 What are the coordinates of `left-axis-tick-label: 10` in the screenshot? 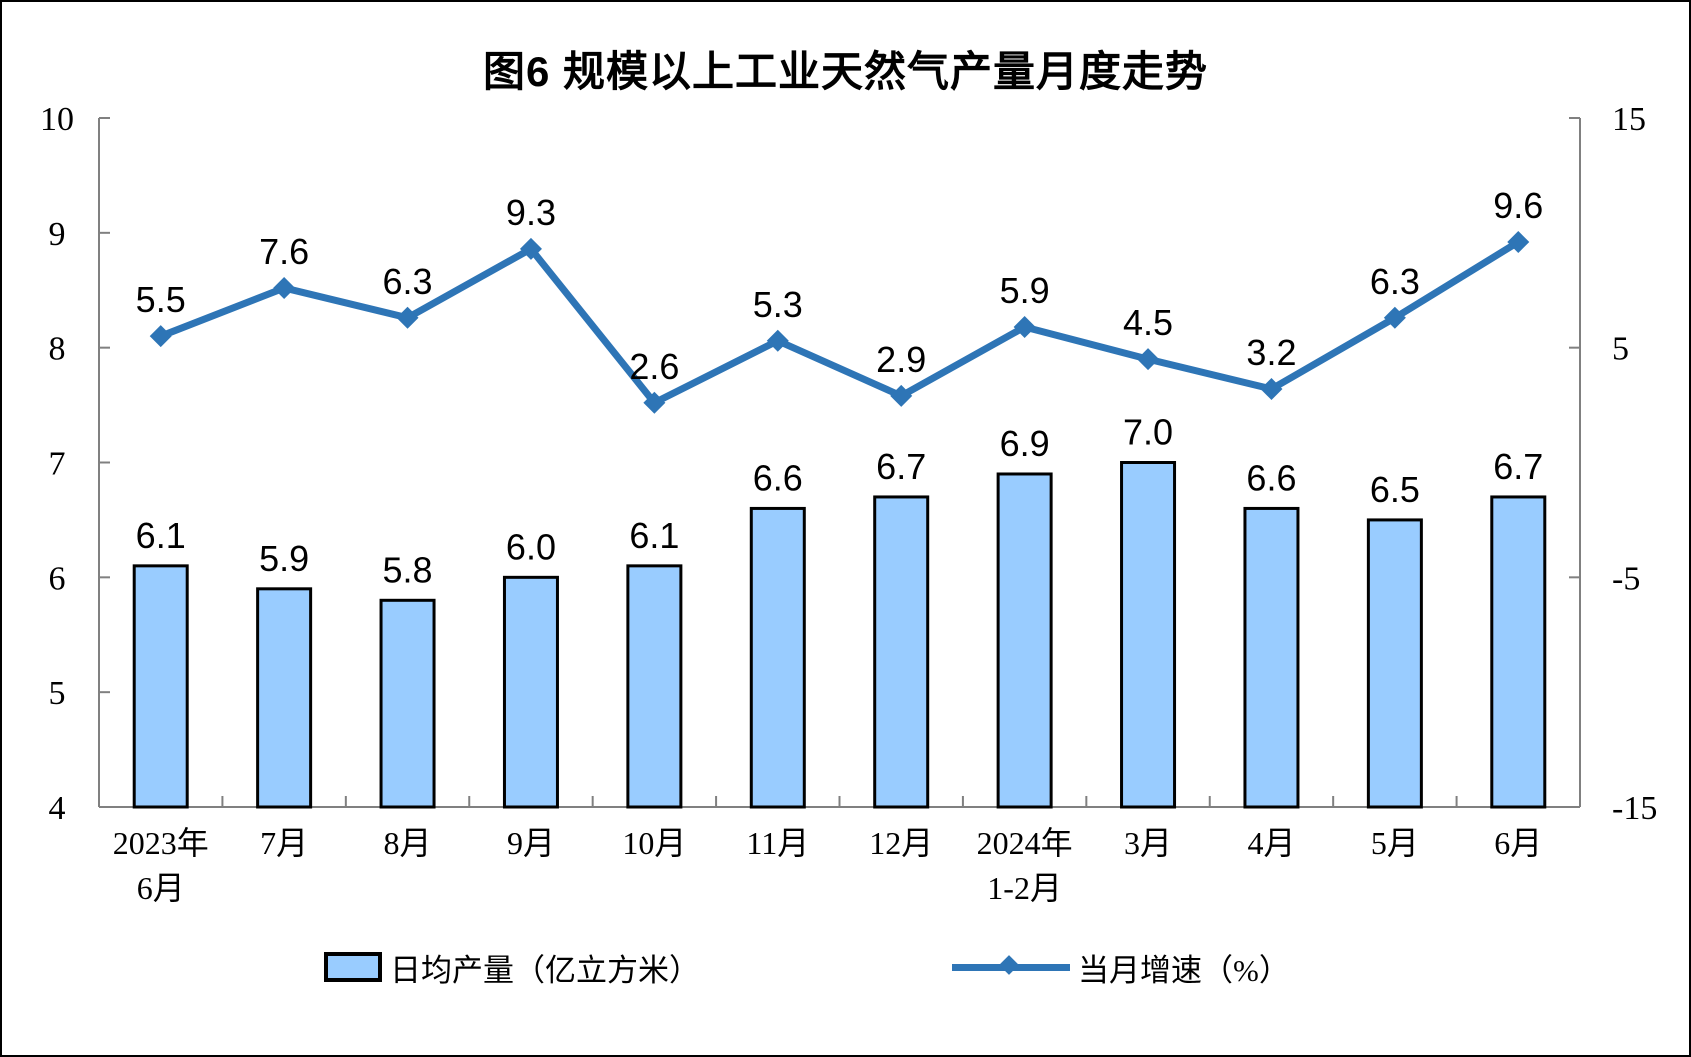 It's located at (57, 119).